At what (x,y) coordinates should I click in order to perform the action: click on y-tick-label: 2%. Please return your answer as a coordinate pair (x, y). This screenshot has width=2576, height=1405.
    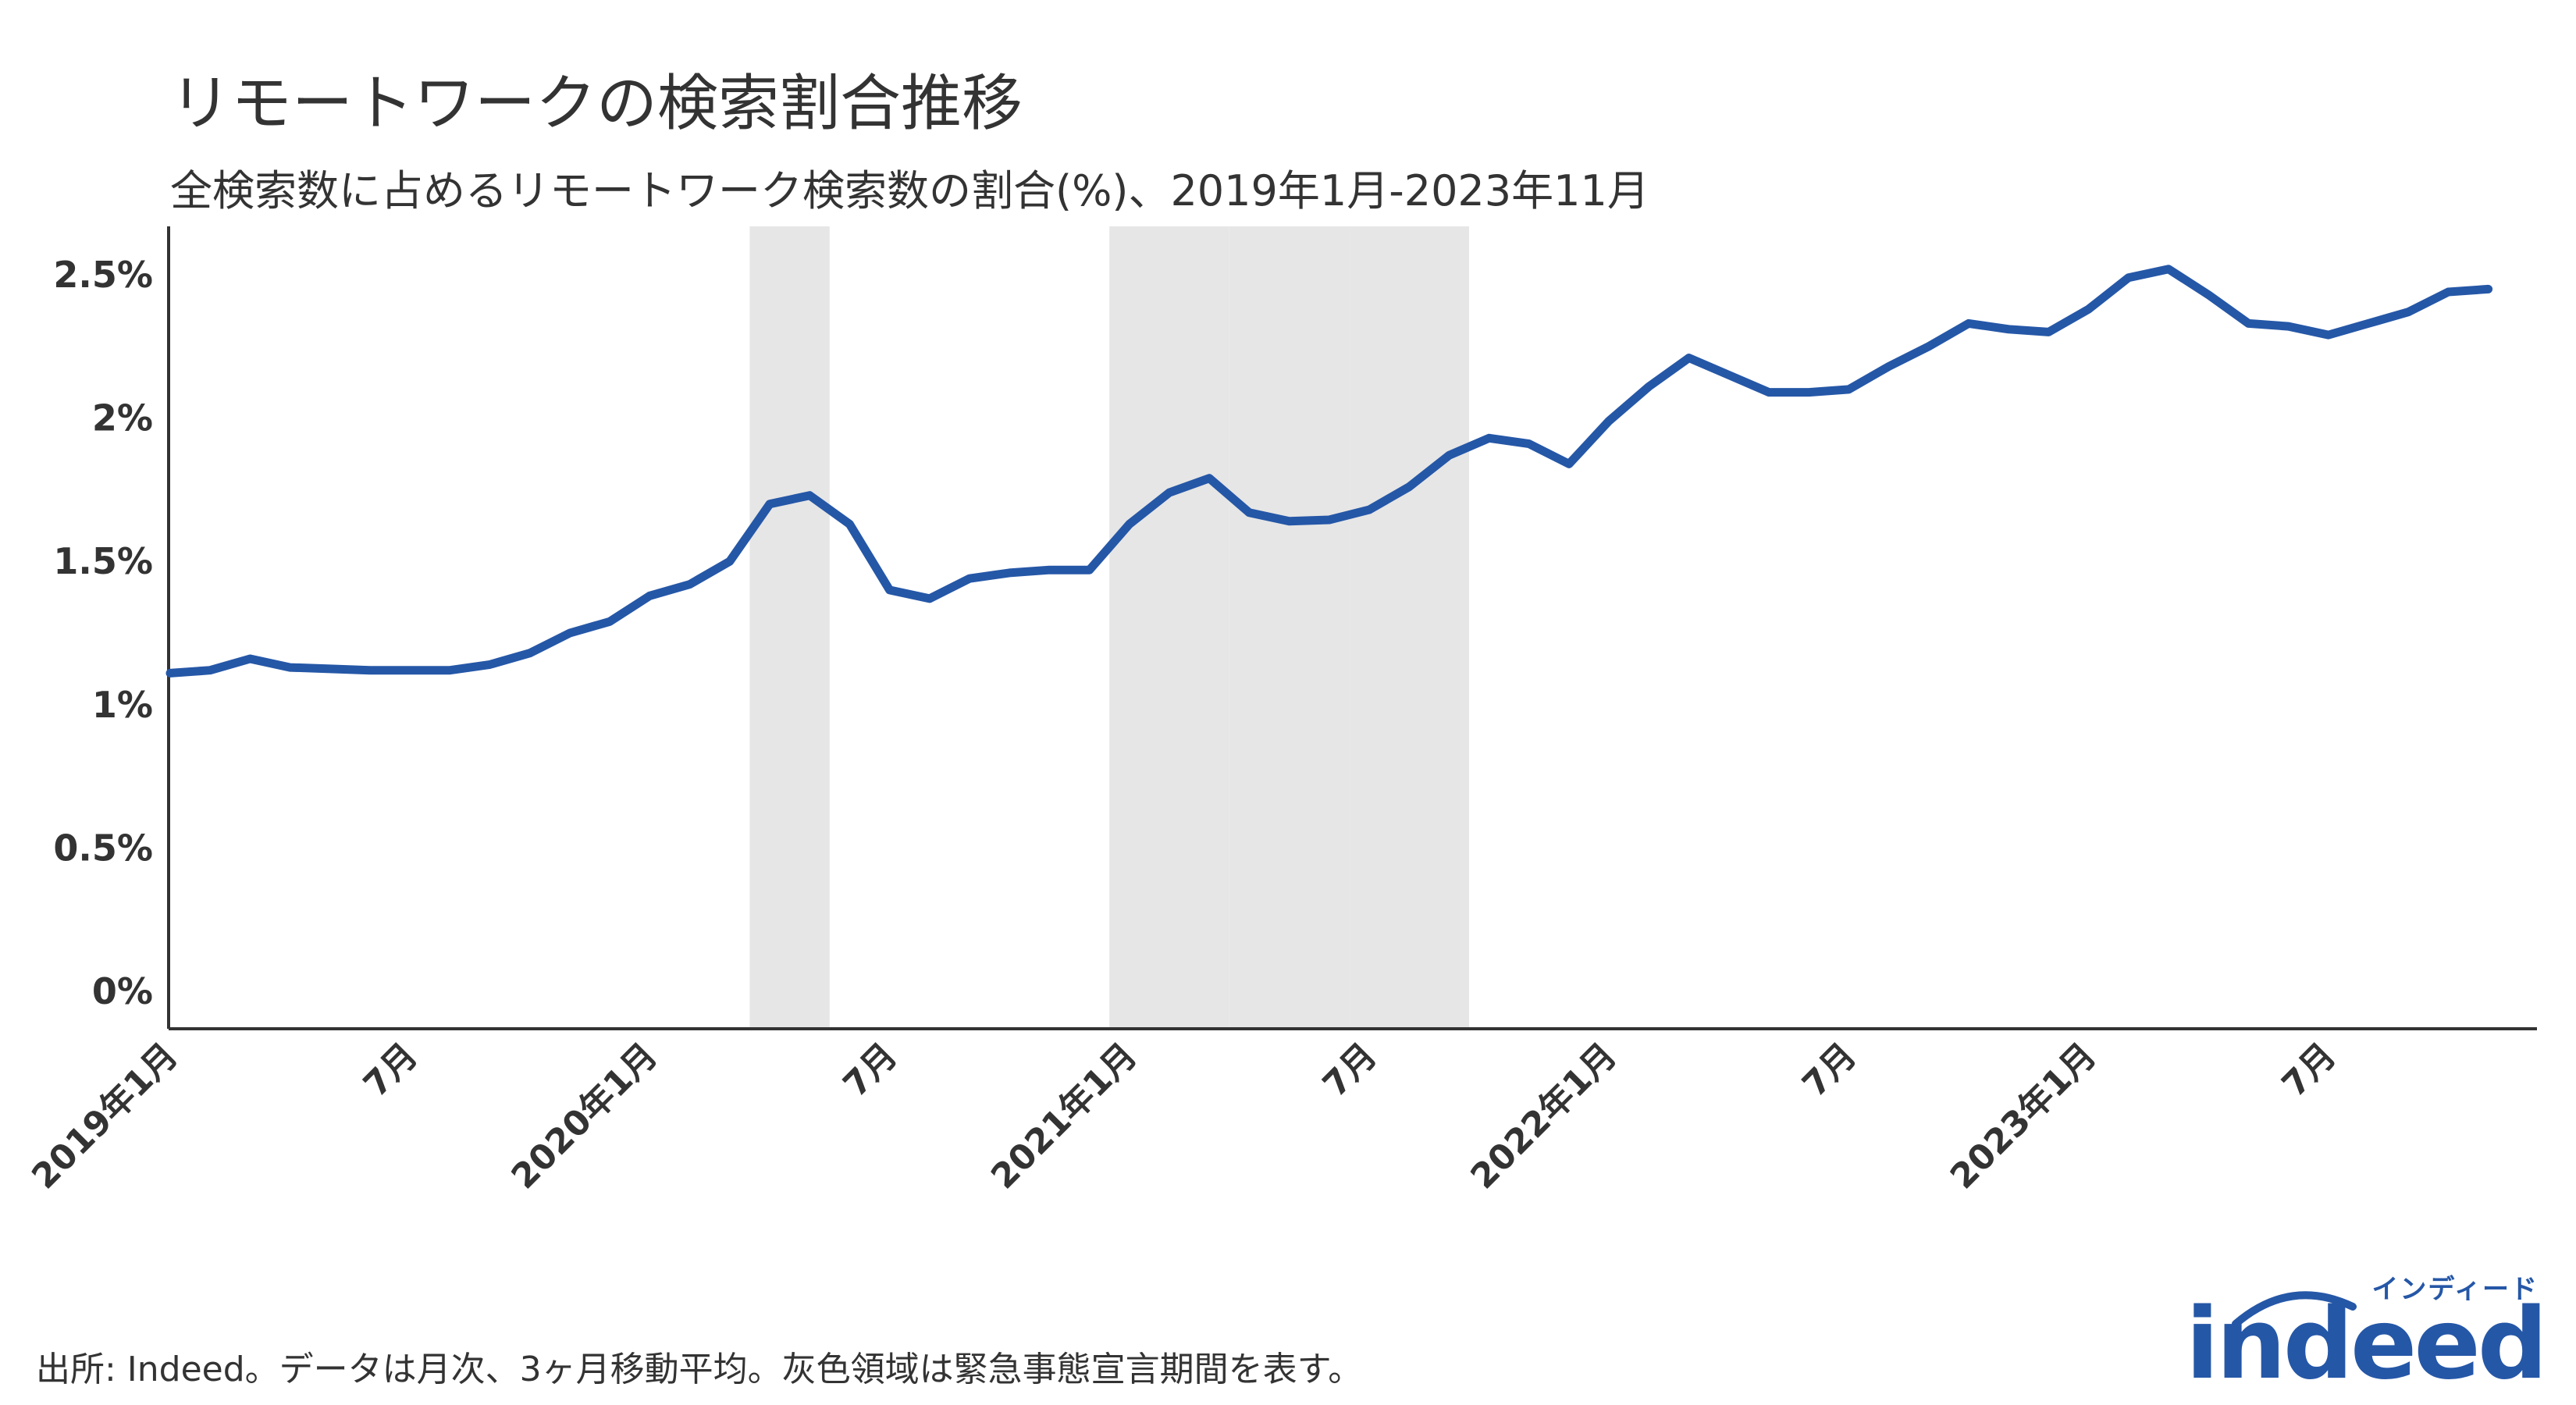
    Looking at the image, I should click on (122, 418).